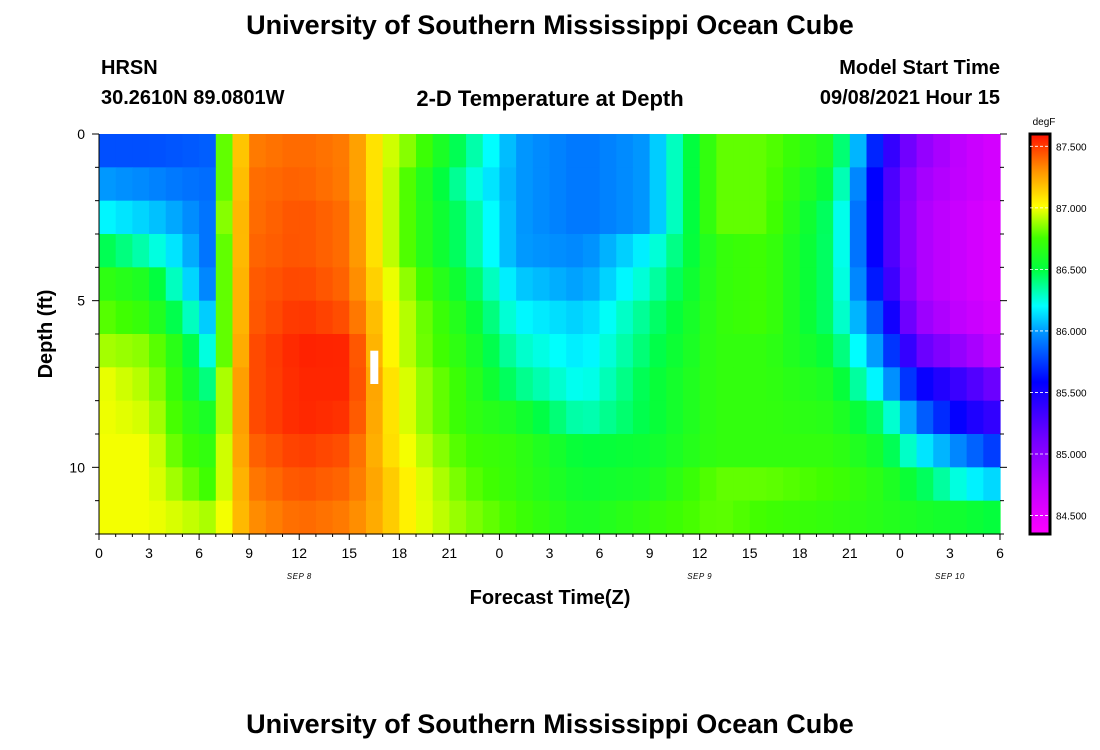  Describe the element at coordinates (550, 598) in the screenshot. I see `x-axis-title: Forecast Time(Z)` at that location.